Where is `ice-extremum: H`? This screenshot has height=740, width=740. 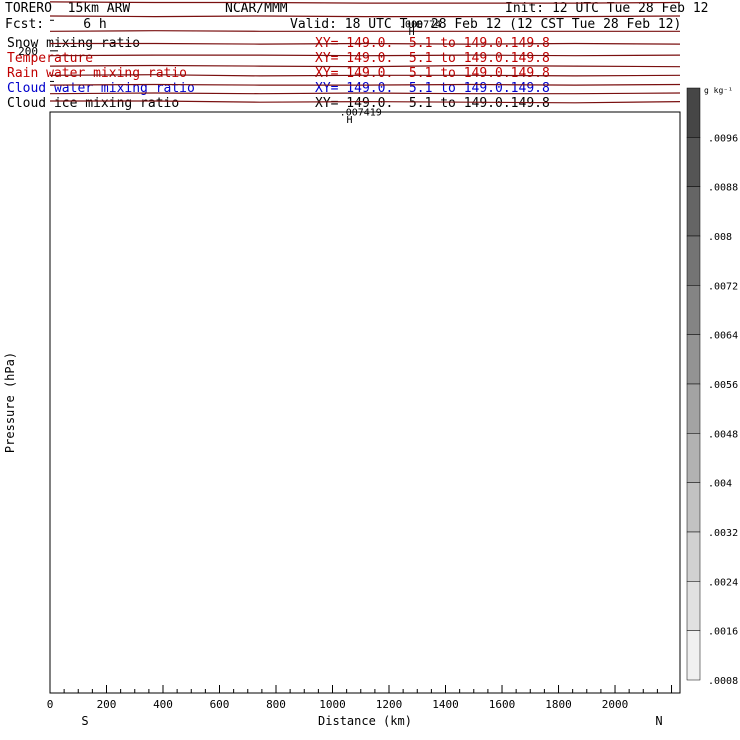 ice-extremum: H is located at coordinates (349, 120).